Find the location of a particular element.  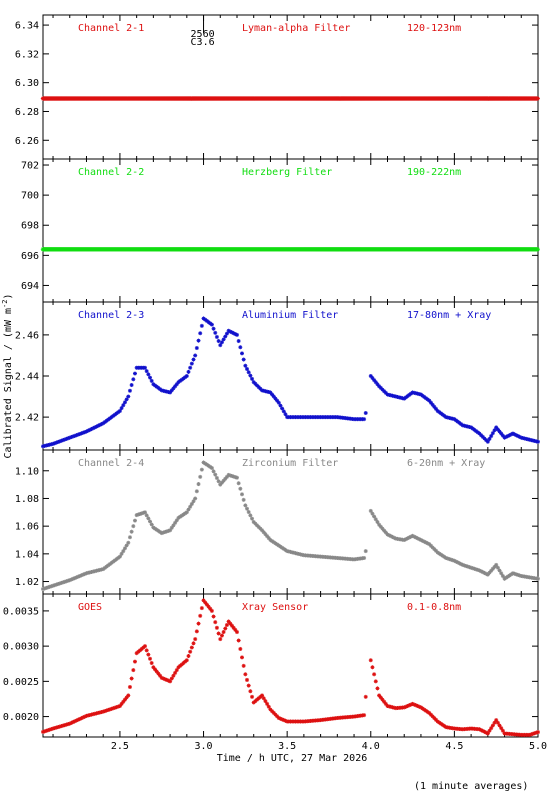

ytick-label: 6.32 is located at coordinates (27, 54).